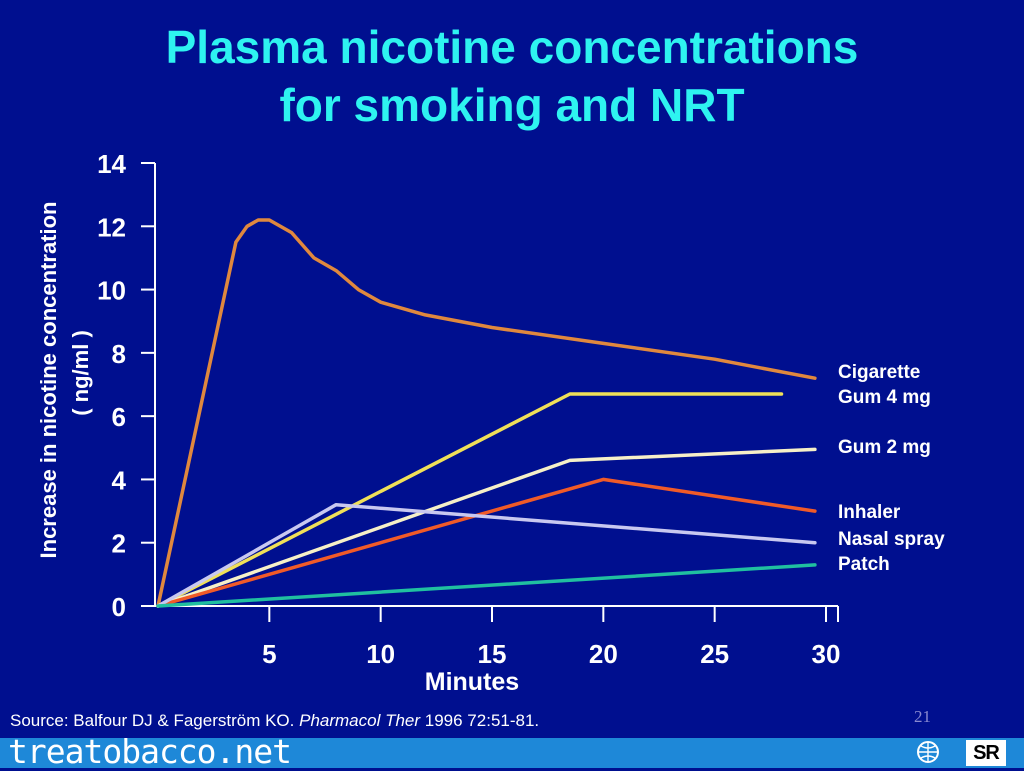 The width and height of the screenshot is (1024, 771). Describe the element at coordinates (486, 585) in the screenshot. I see `series-line-patch` at that location.